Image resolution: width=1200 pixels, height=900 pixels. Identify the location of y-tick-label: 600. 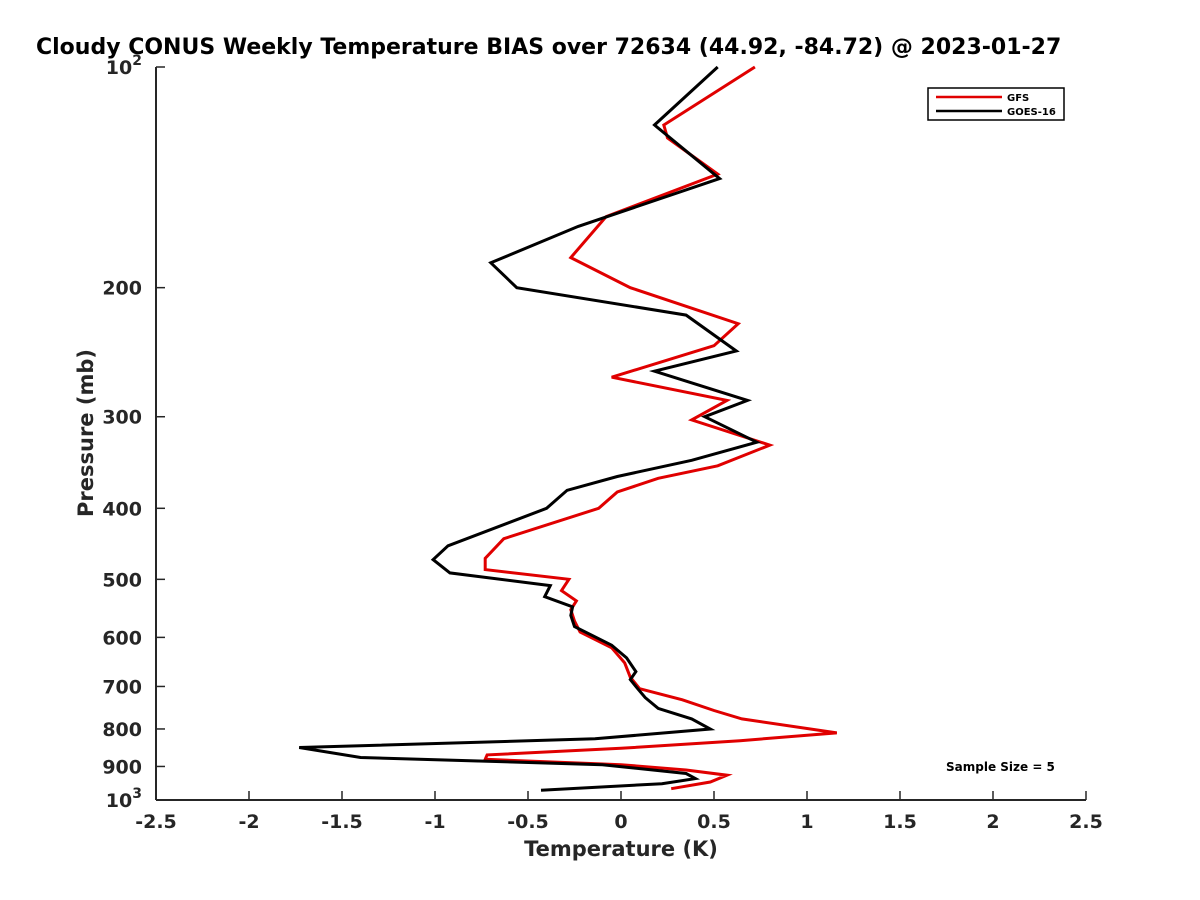
(122, 638).